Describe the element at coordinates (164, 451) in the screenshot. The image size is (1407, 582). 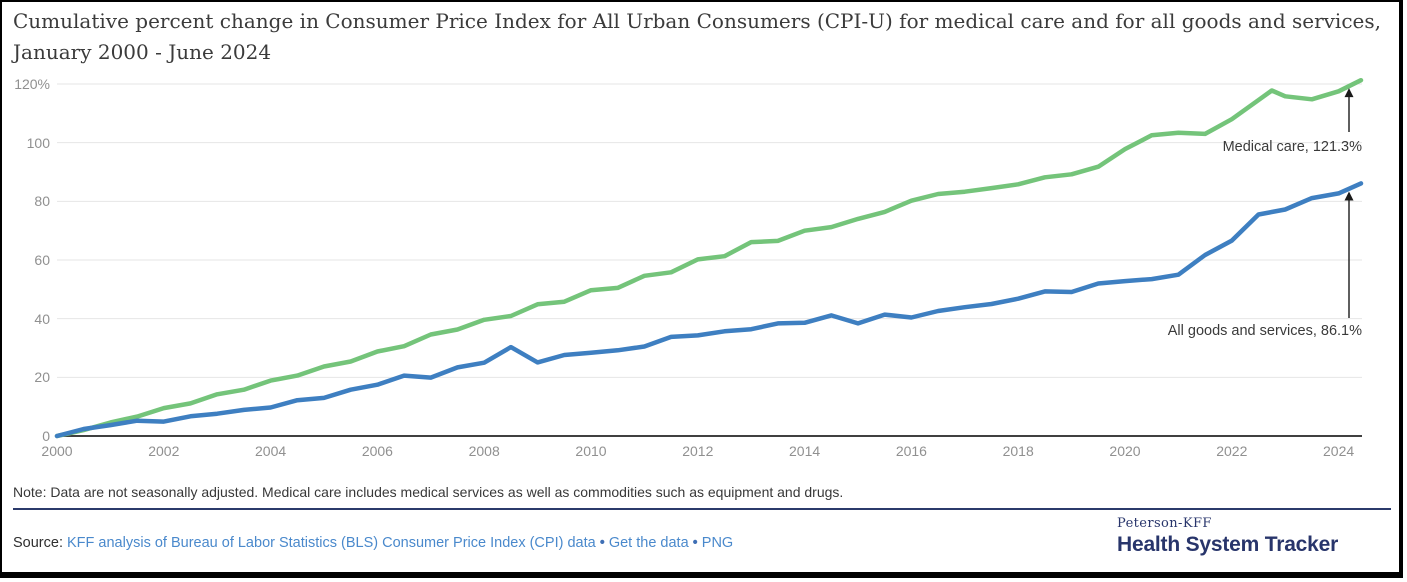
I see `x-axis-tick-label: 2002` at that location.